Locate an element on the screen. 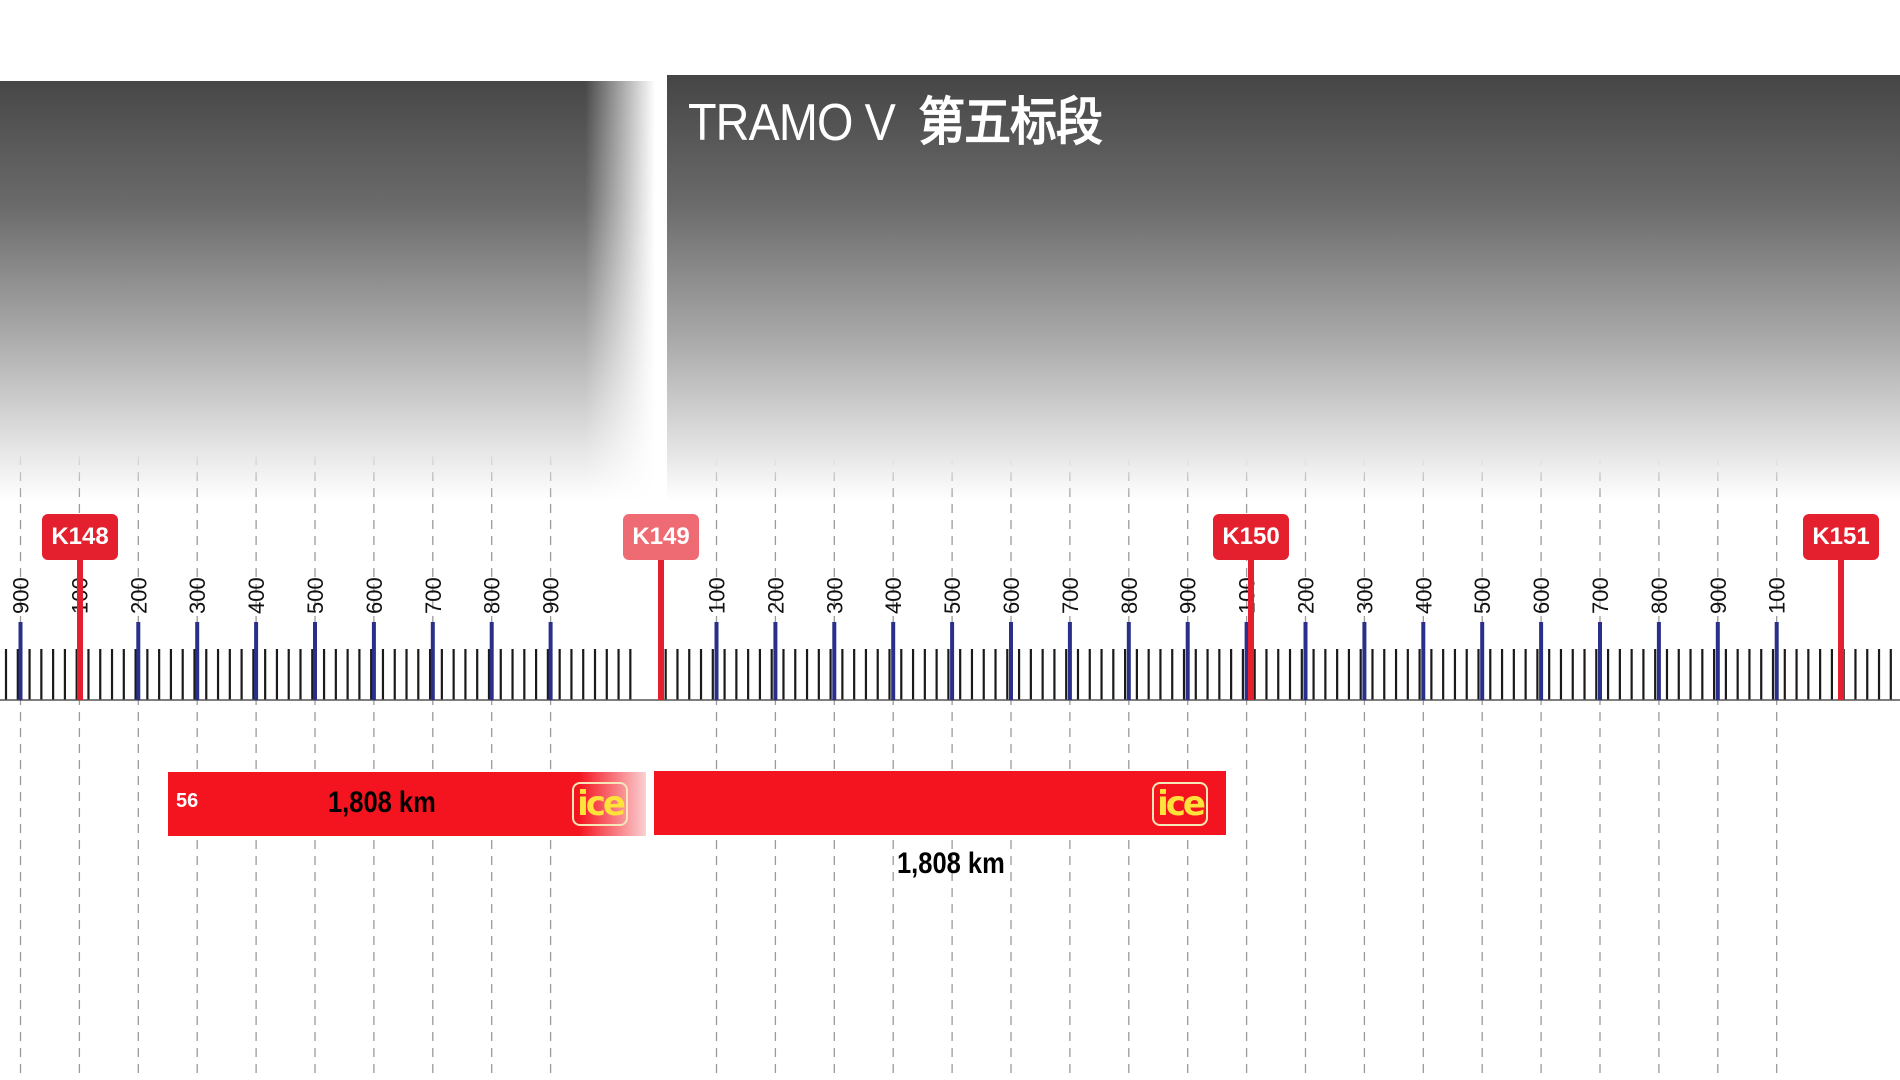 This screenshot has height=1080, width=1900. km-marker-k149: K149 is located at coordinates (661, 537).